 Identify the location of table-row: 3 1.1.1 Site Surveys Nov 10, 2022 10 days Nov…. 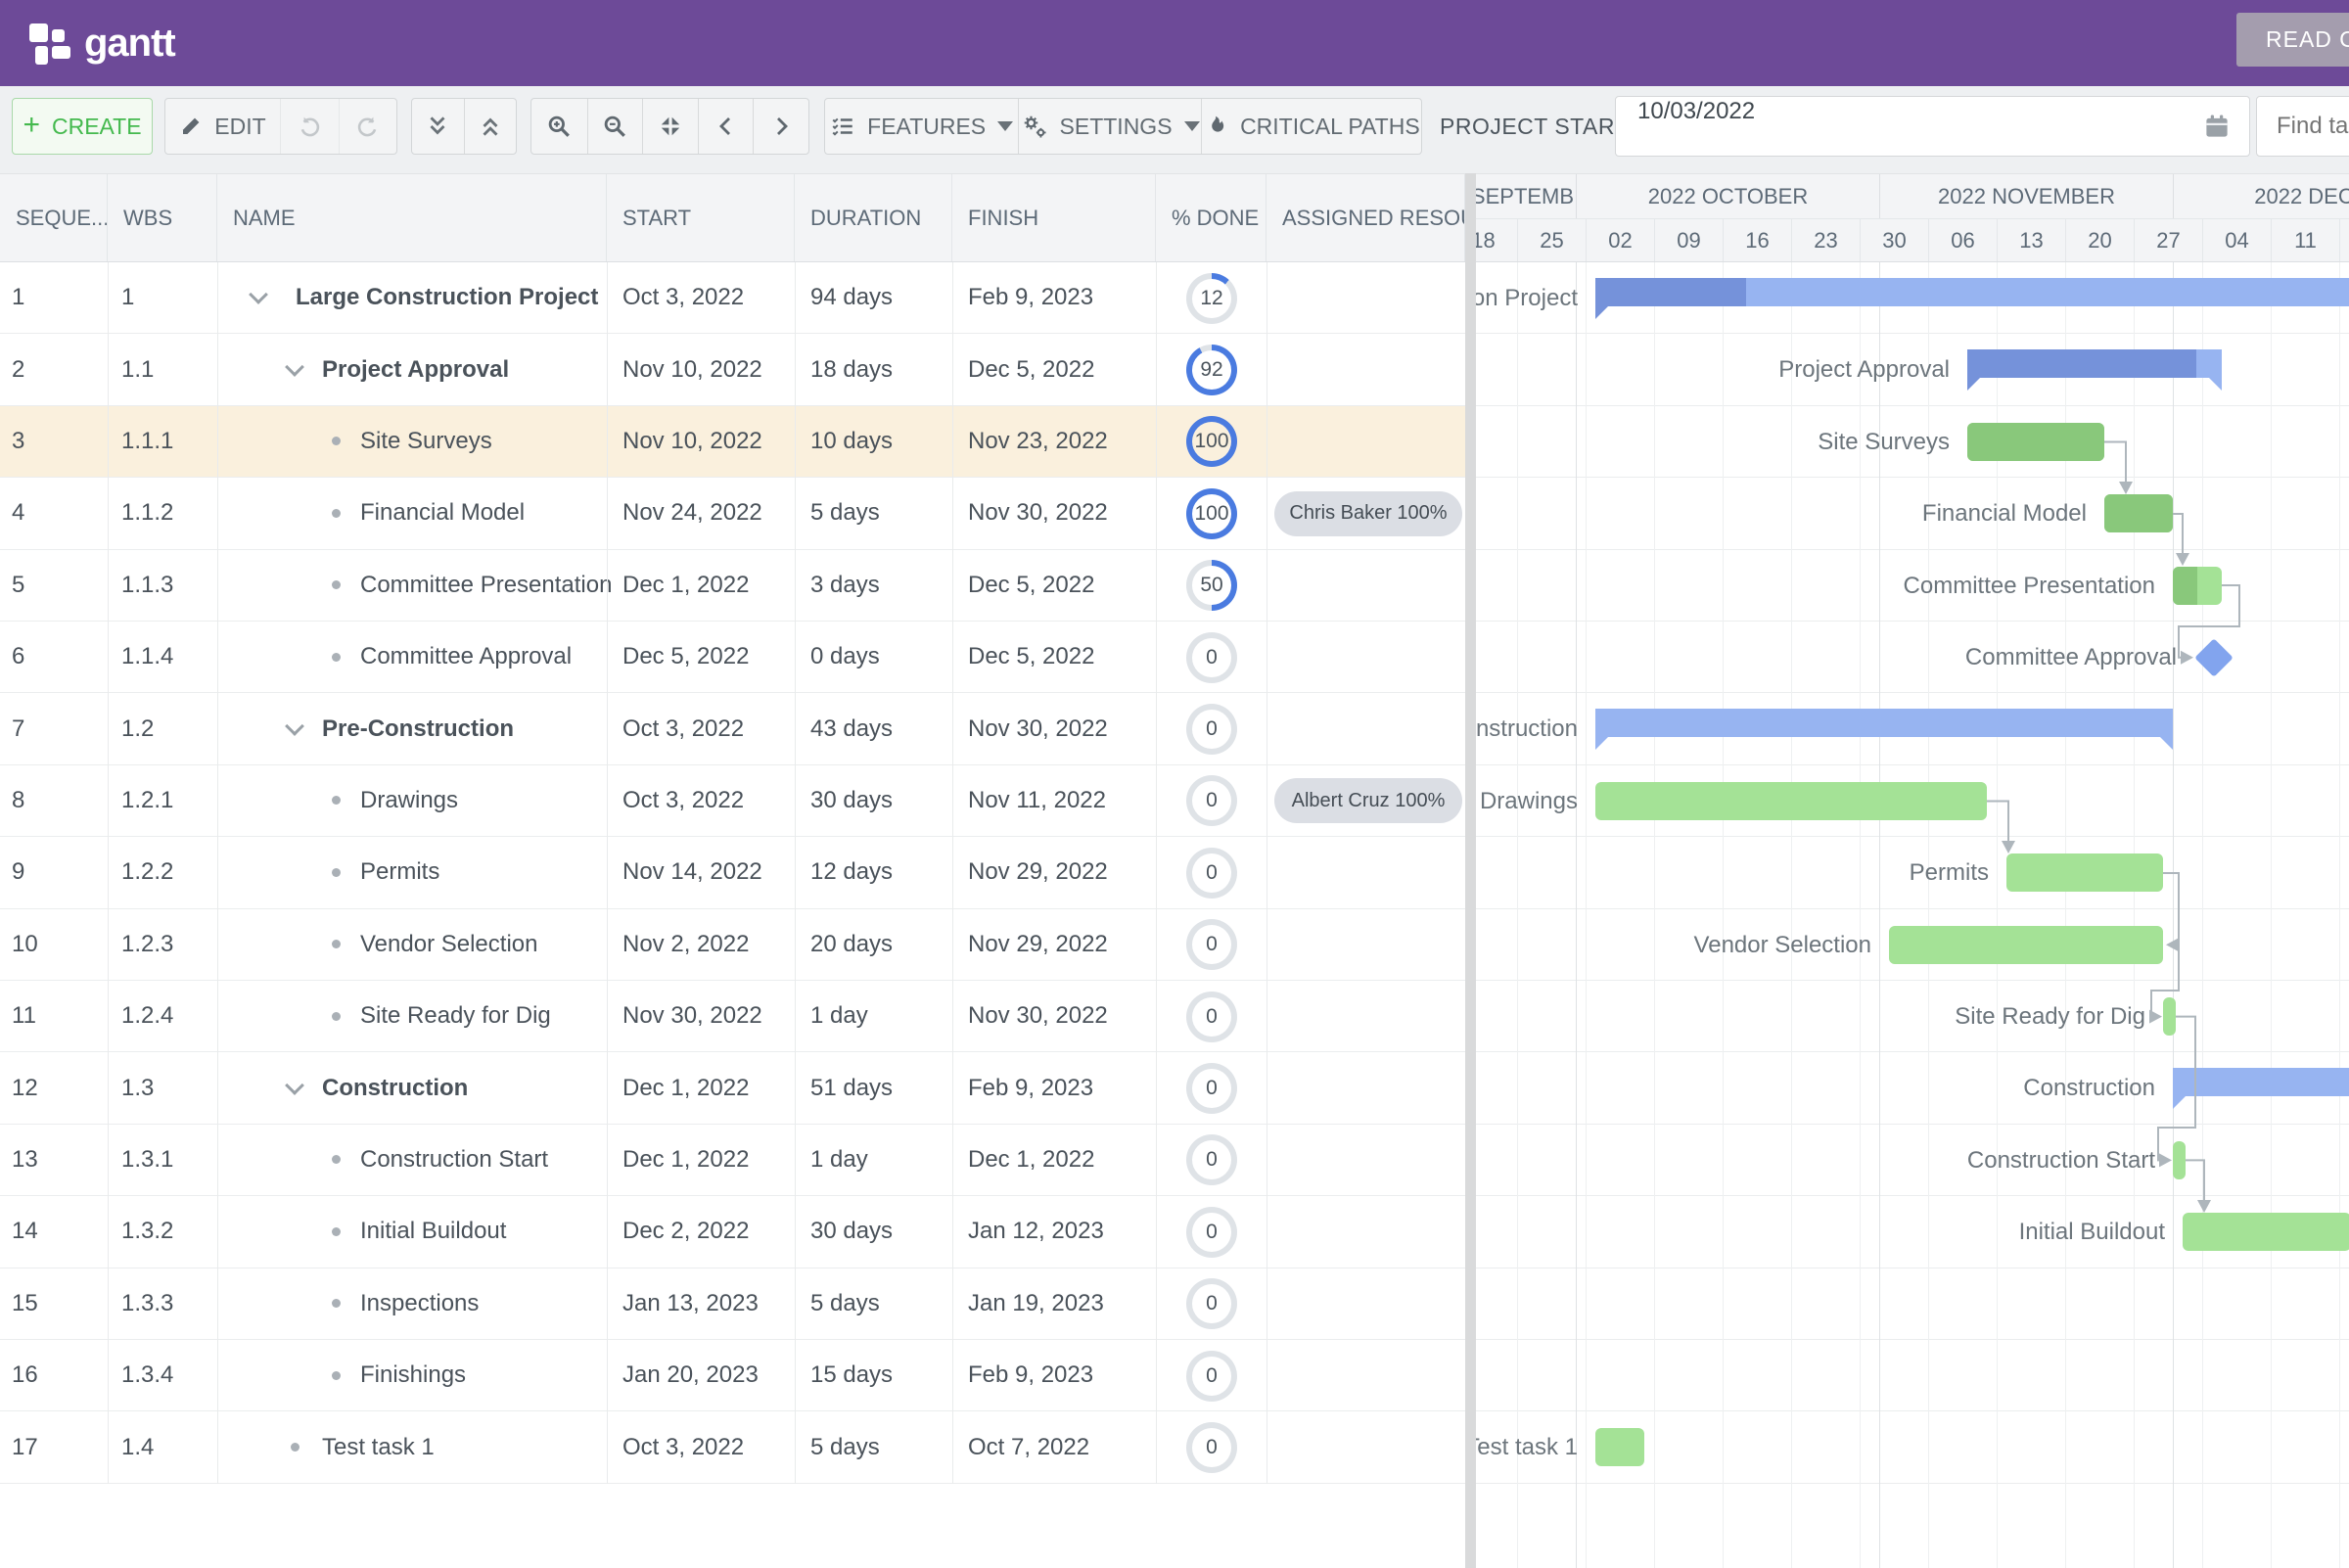
(1174, 442).